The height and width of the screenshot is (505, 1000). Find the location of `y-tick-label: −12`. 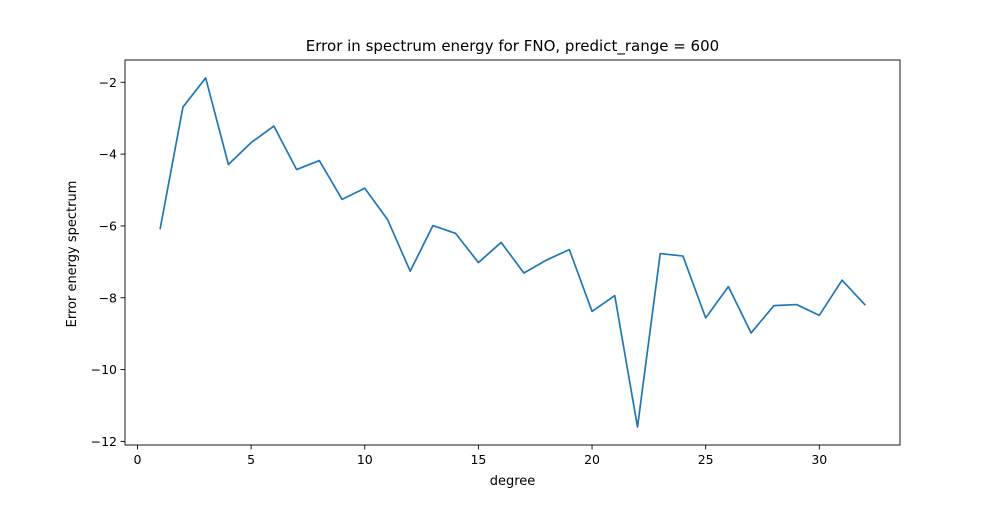

y-tick-label: −12 is located at coordinates (104, 441).